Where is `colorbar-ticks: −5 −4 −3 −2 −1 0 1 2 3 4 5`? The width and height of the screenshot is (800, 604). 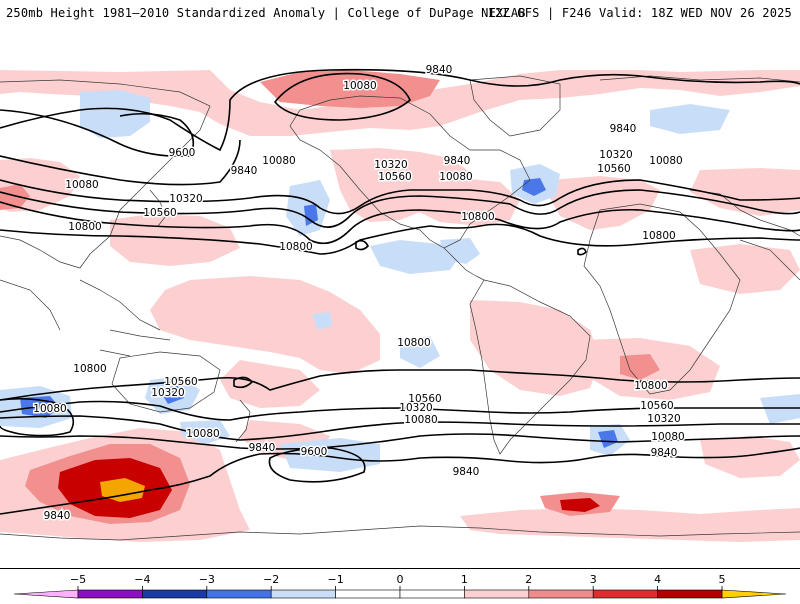 colorbar-ticks: −5 −4 −3 −2 −1 0 1 2 3 4 5 is located at coordinates (398, 581).